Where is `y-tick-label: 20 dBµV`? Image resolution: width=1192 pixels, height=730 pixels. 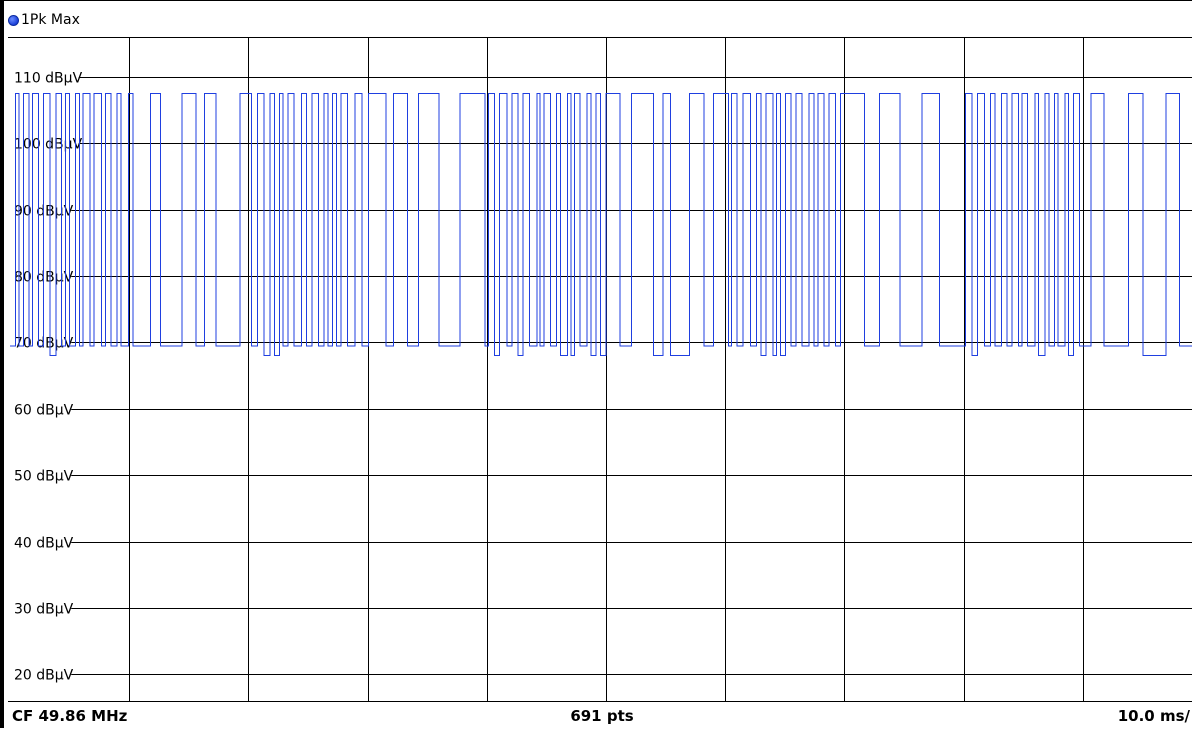
y-tick-label: 20 dBµV is located at coordinates (44, 676).